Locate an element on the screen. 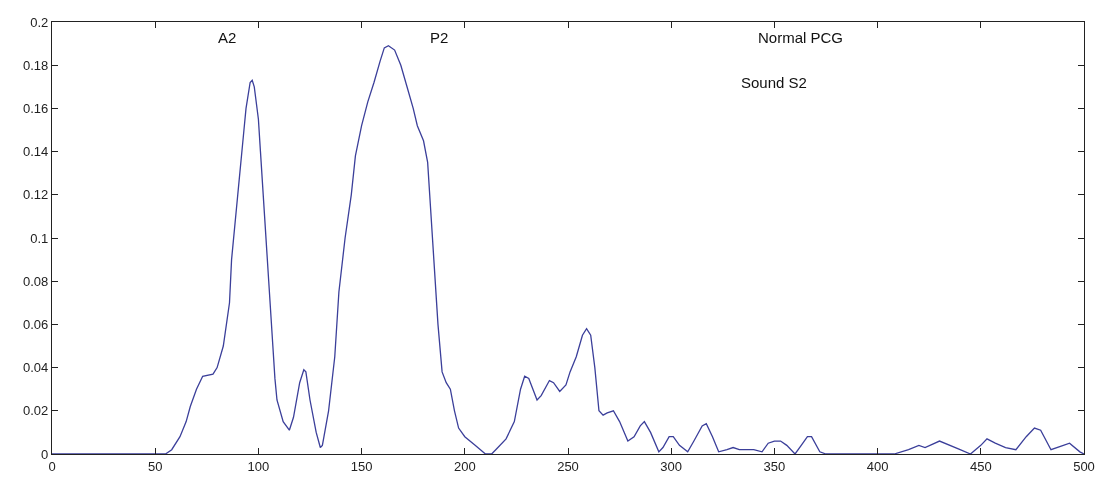 This screenshot has width=1107, height=486. y-tick-label: 0.04 is located at coordinates (35, 368).